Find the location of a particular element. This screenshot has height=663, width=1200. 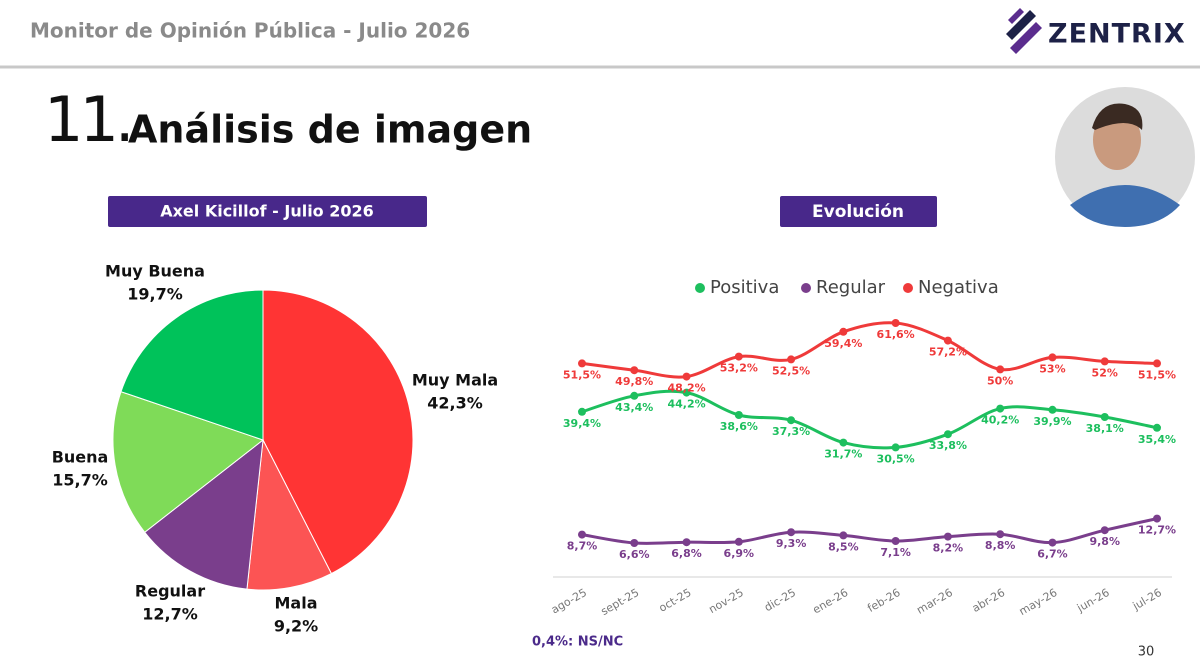

footnote: 0,4%: NS/NC is located at coordinates (577, 642).